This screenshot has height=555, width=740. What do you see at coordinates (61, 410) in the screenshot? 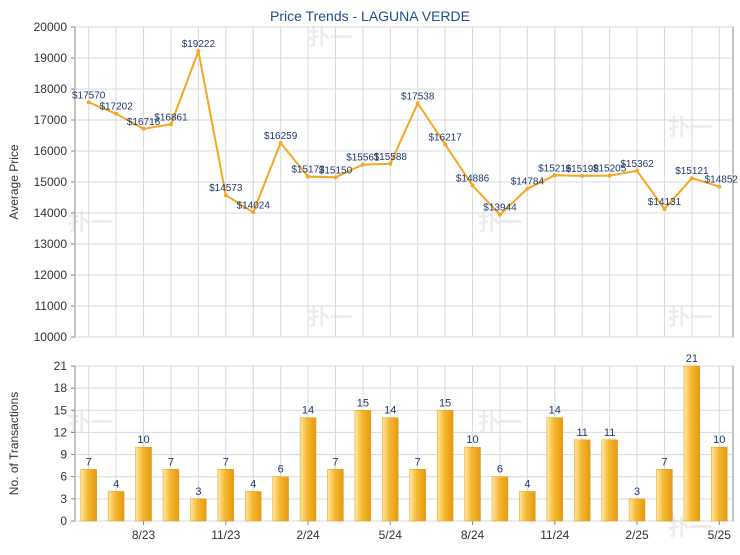
I see `transactions-ytick-label: 15` at bounding box center [61, 410].